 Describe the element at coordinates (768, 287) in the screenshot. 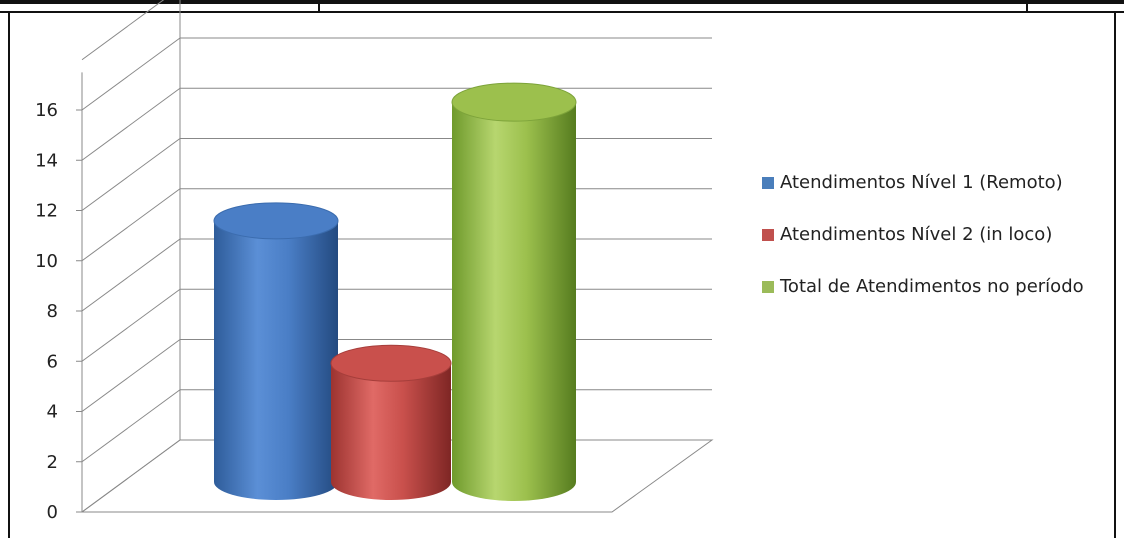

I see `legend-swatch-green` at that location.